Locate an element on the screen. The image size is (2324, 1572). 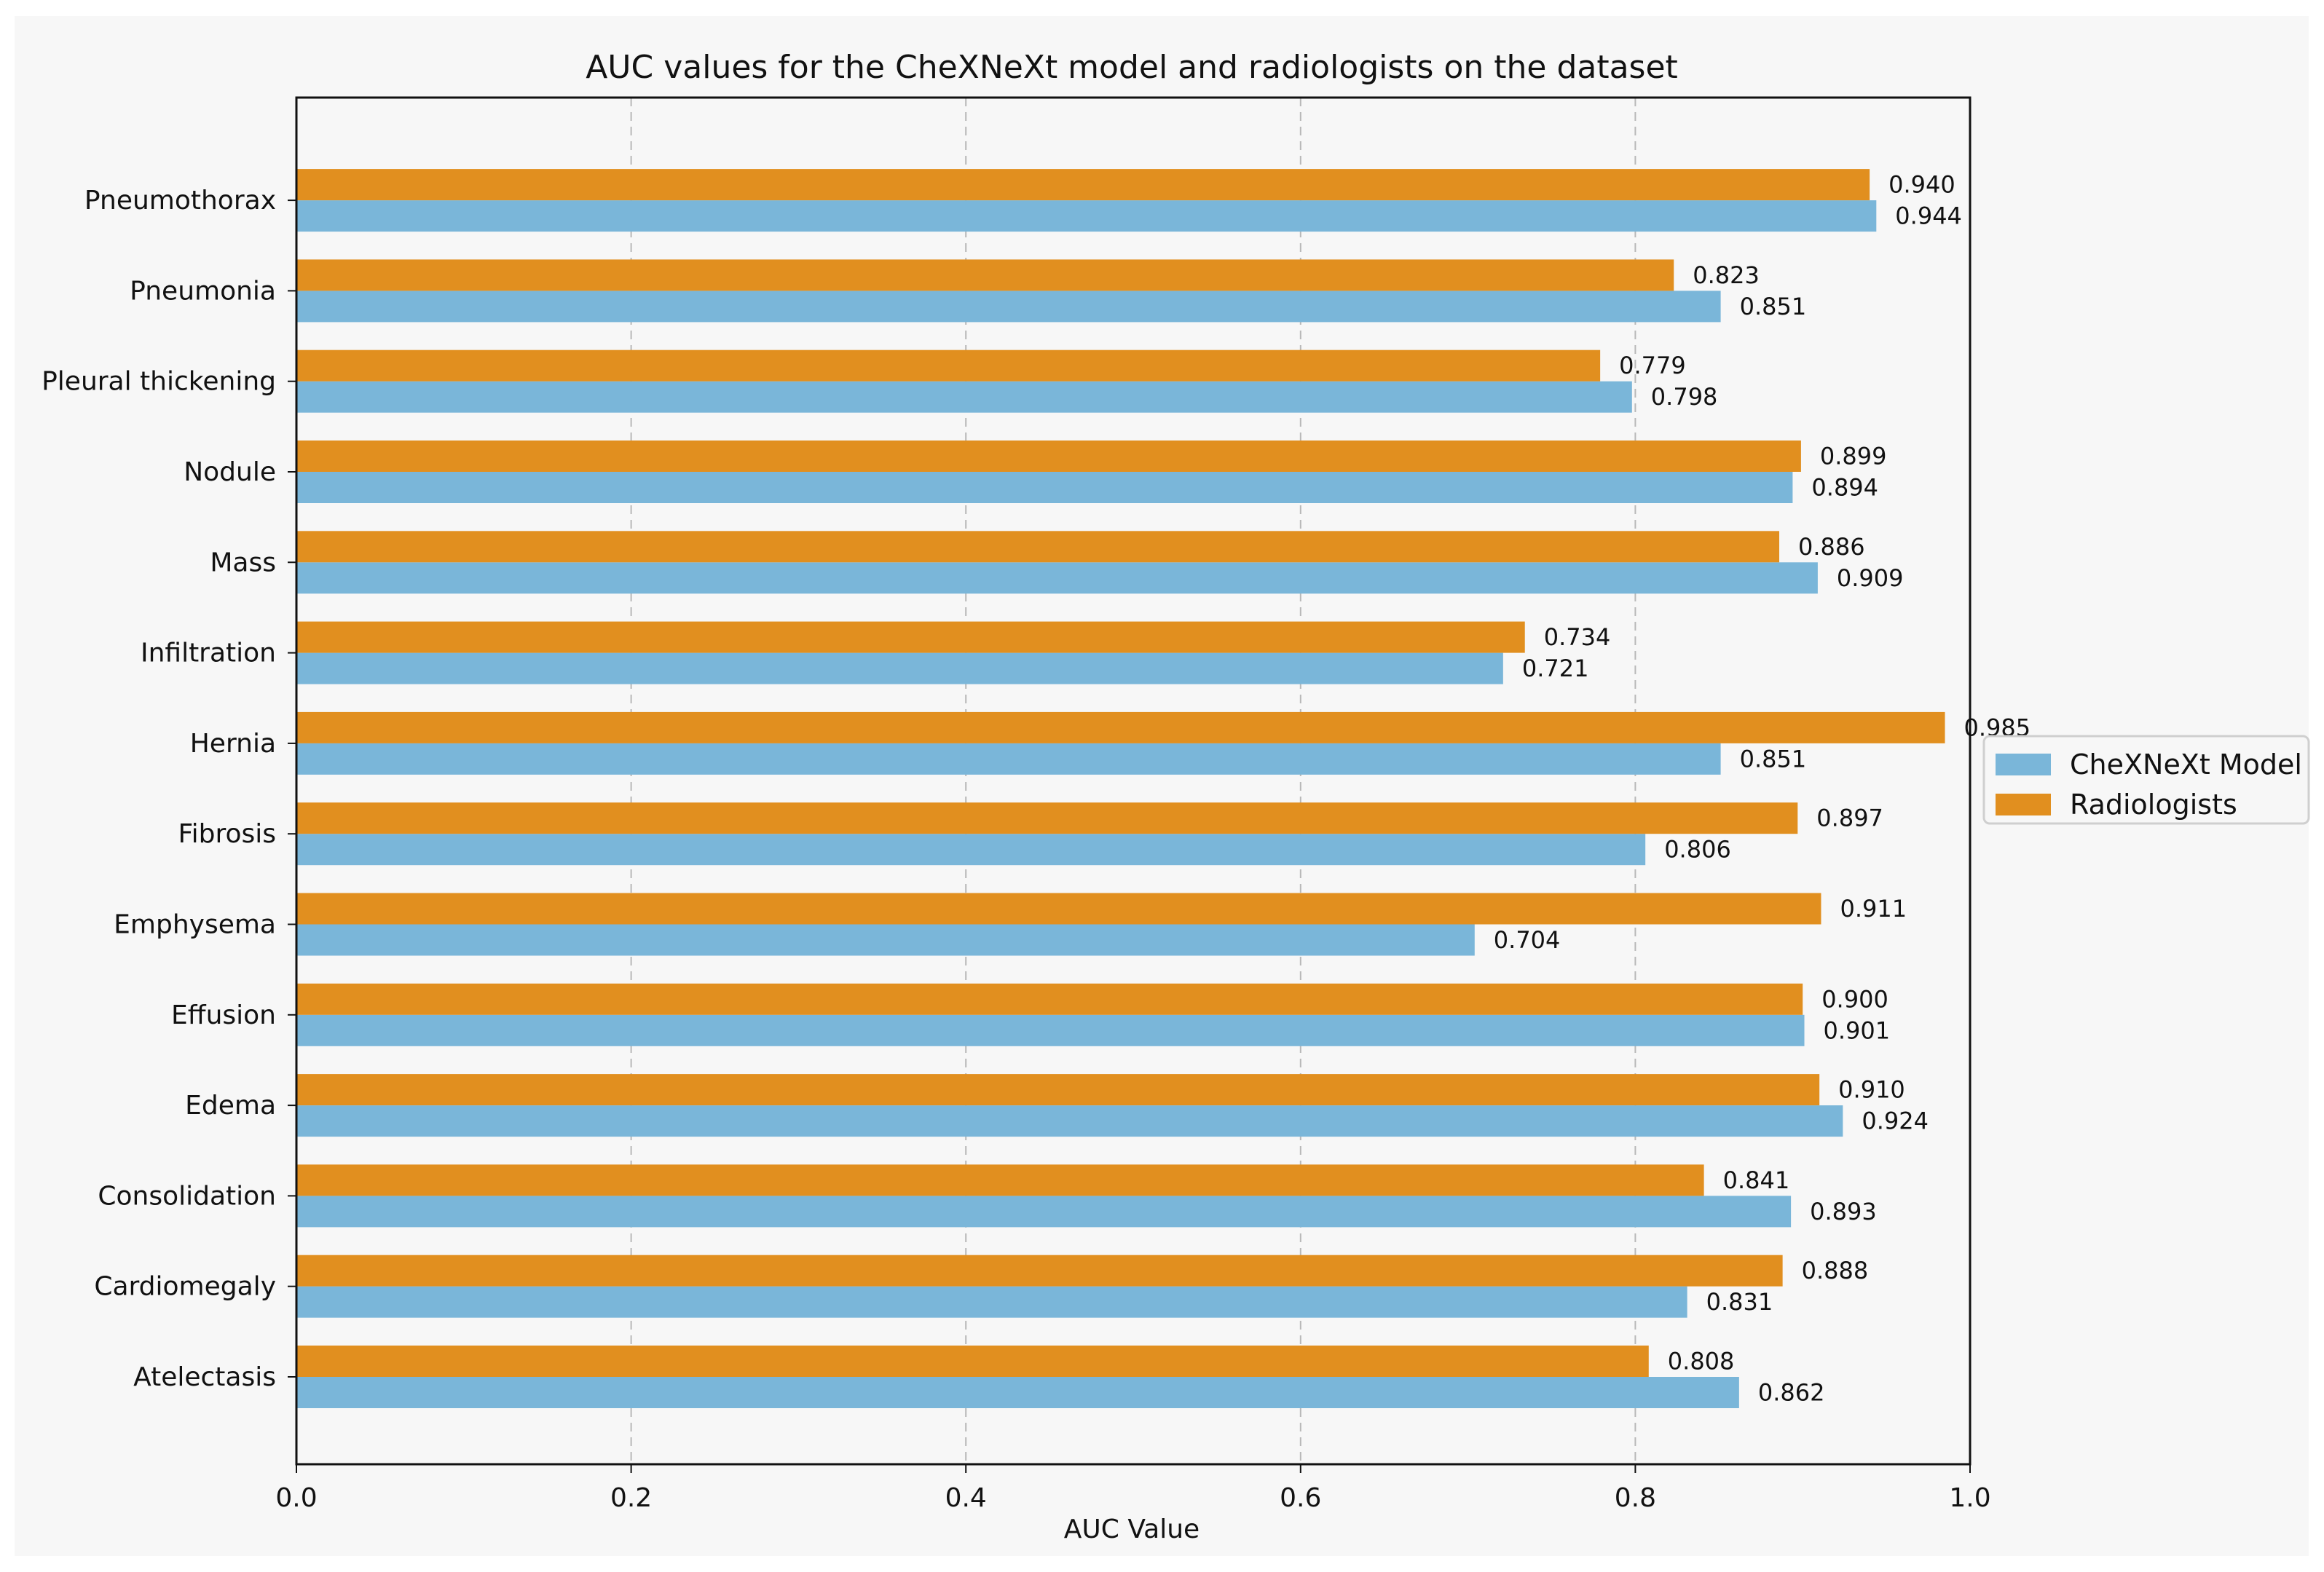
category-label: Fibrosis is located at coordinates (227, 834).